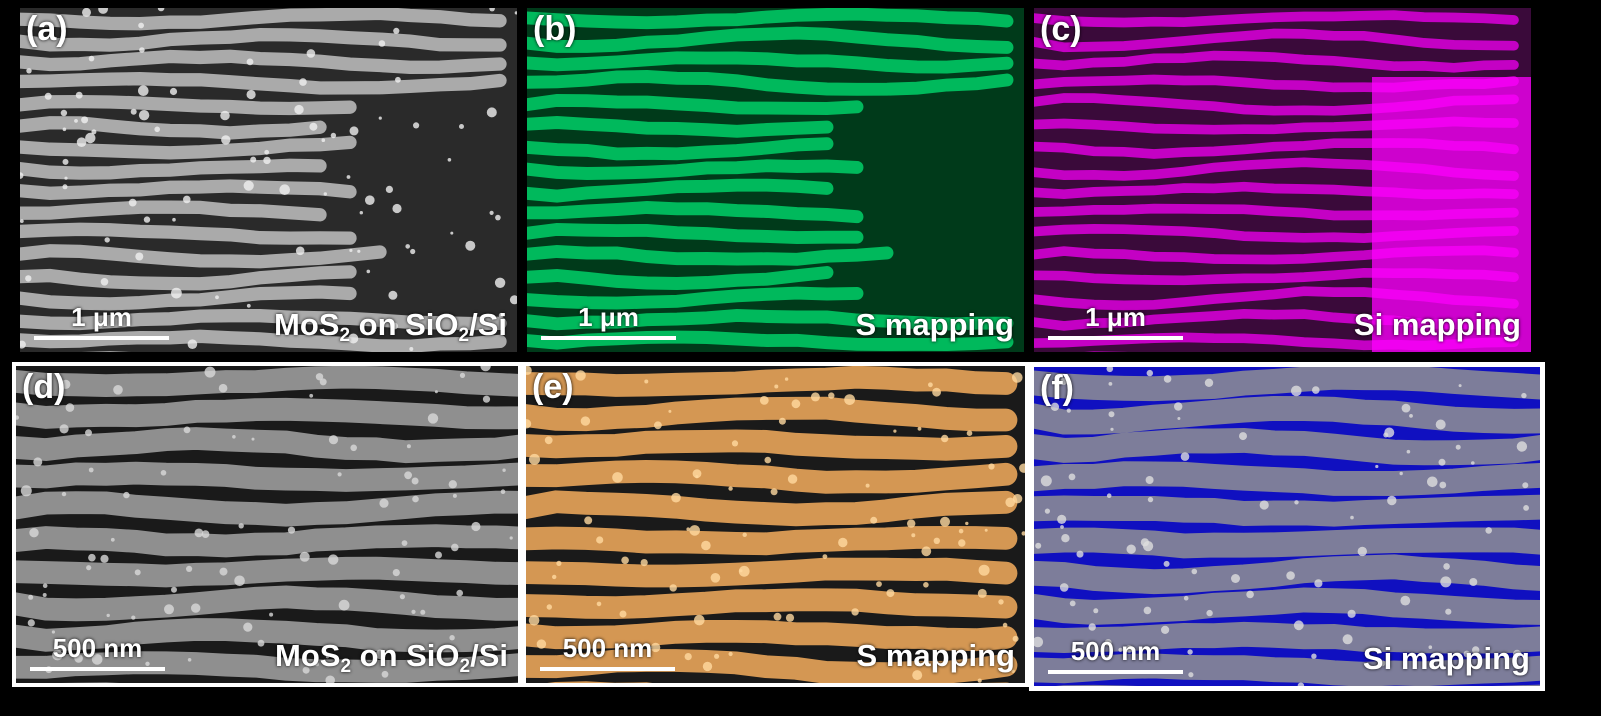 The image size is (1601, 716). What do you see at coordinates (1115, 317) in the screenshot?
I see `panel-c-scale-label: 1 μm` at bounding box center [1115, 317].